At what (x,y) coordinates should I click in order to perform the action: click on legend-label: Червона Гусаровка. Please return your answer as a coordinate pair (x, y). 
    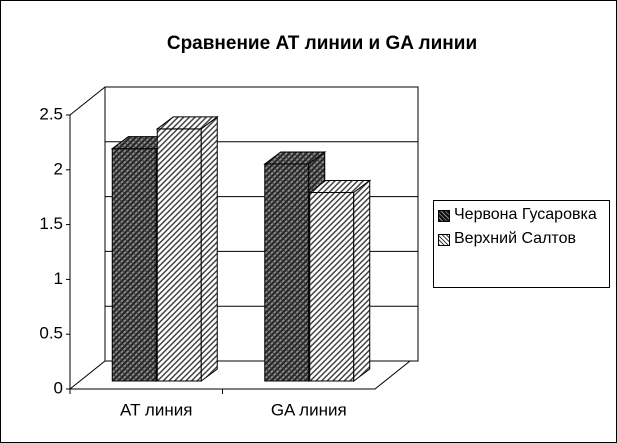
    Looking at the image, I should click on (525, 214).